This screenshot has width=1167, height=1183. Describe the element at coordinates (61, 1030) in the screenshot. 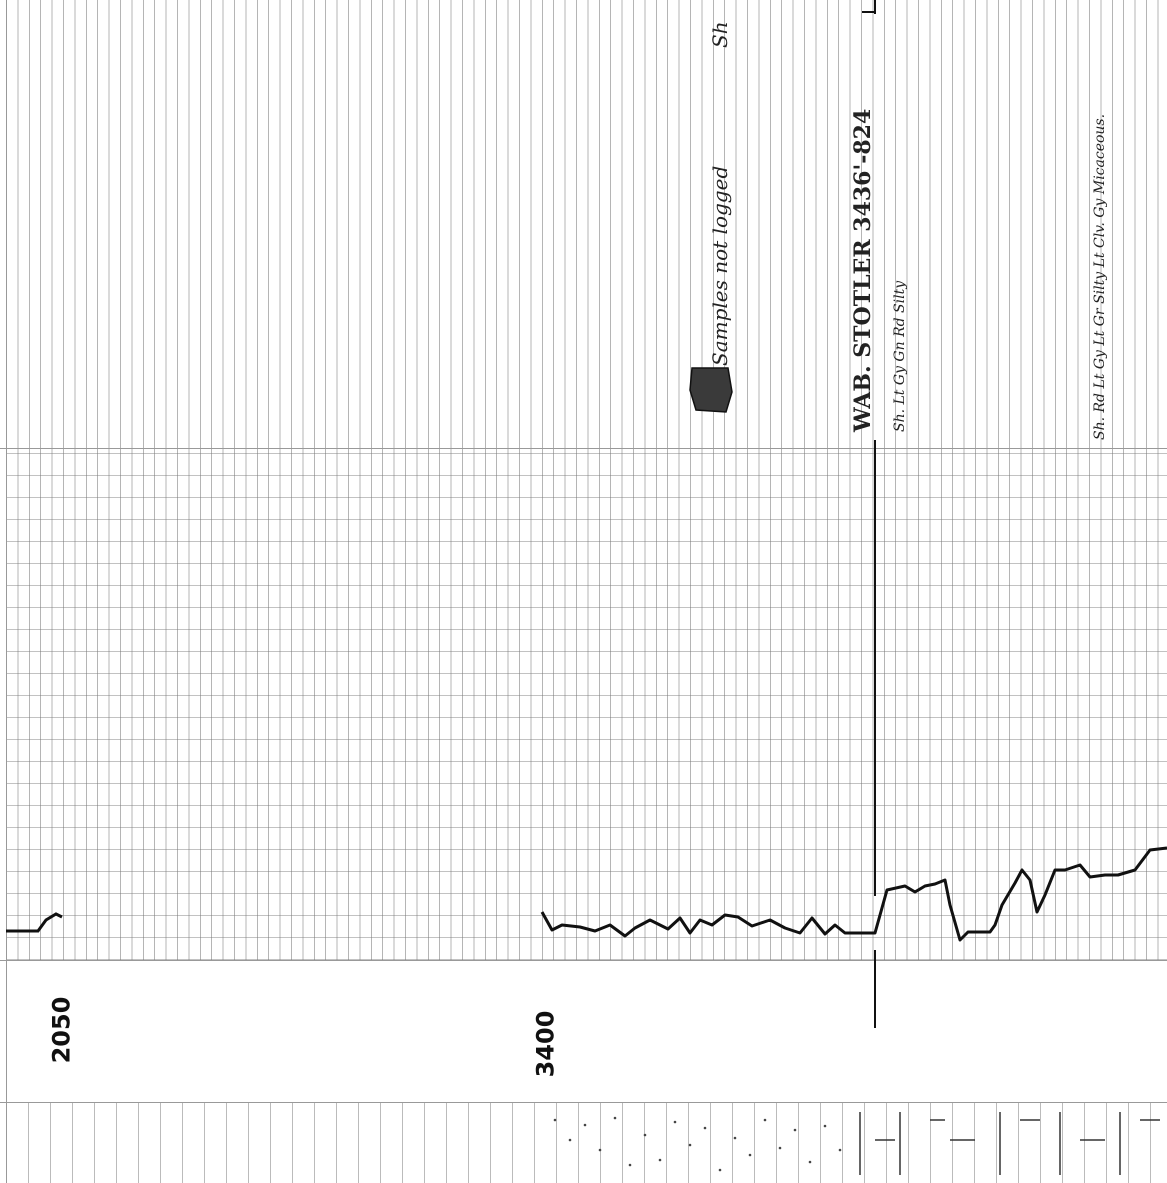

I see `depth-label-2050: 2050` at that location.